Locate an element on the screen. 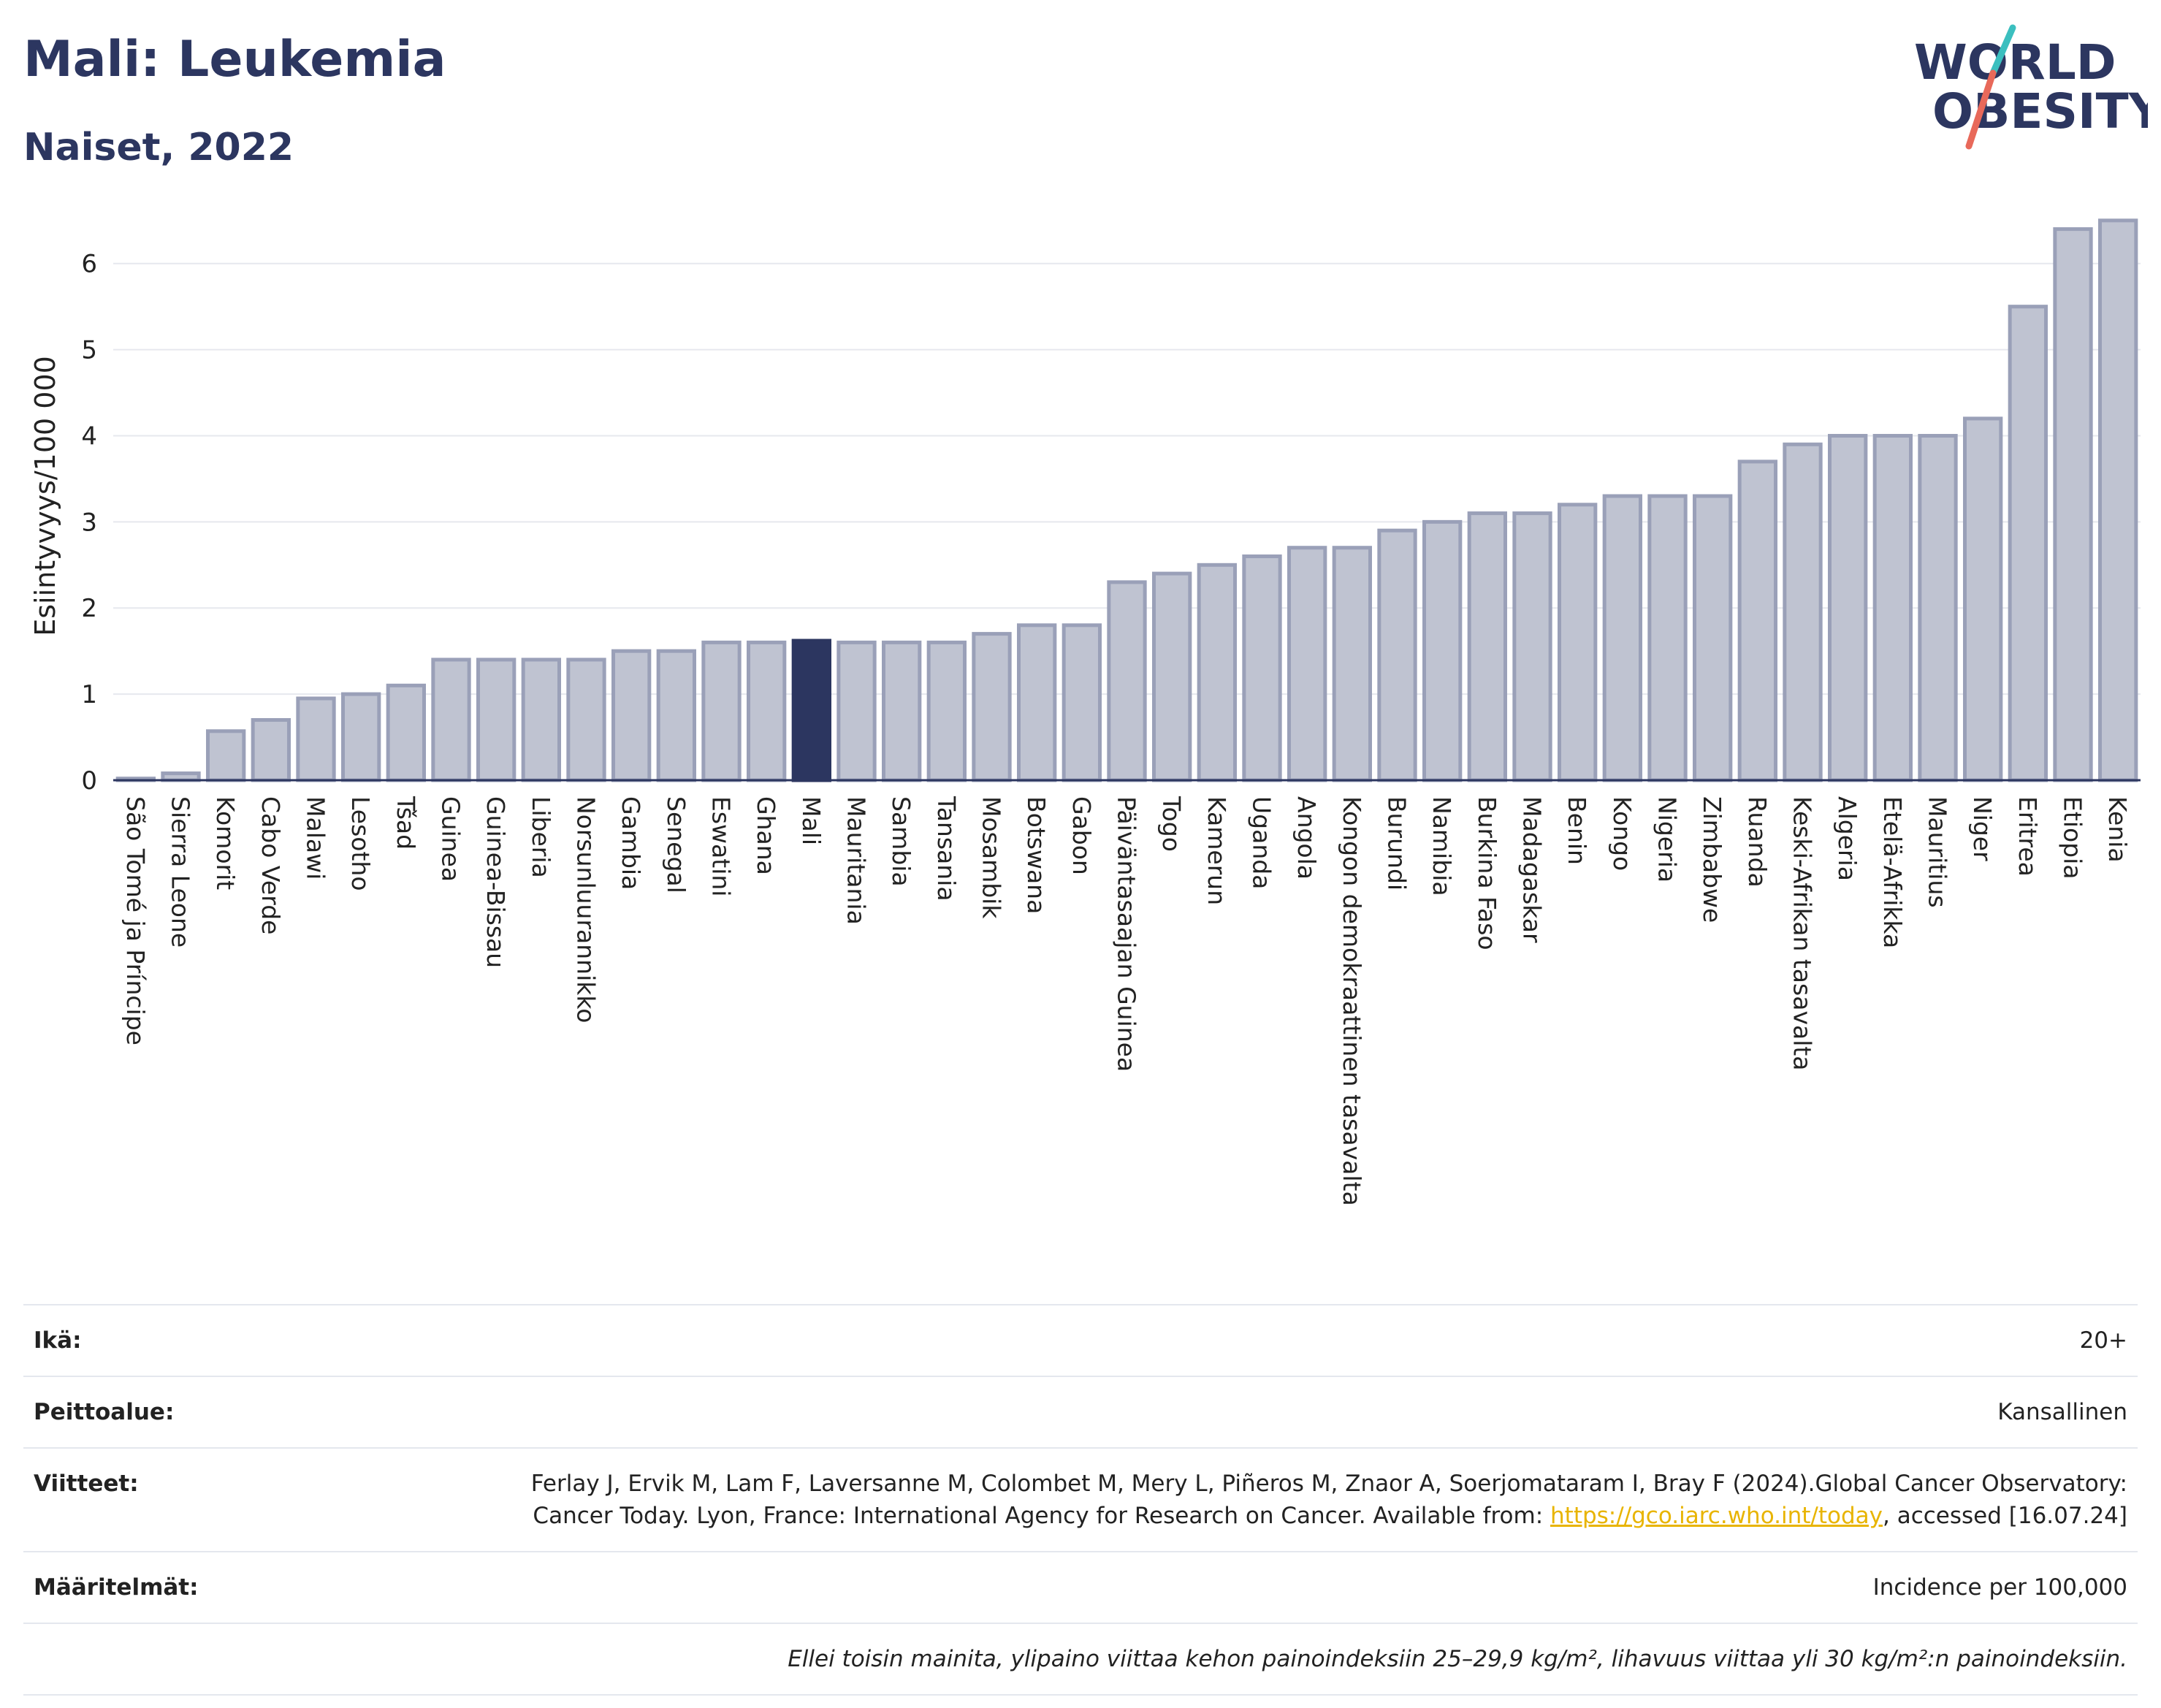  x-tick-label: Mosambik is located at coordinates (991, 857).